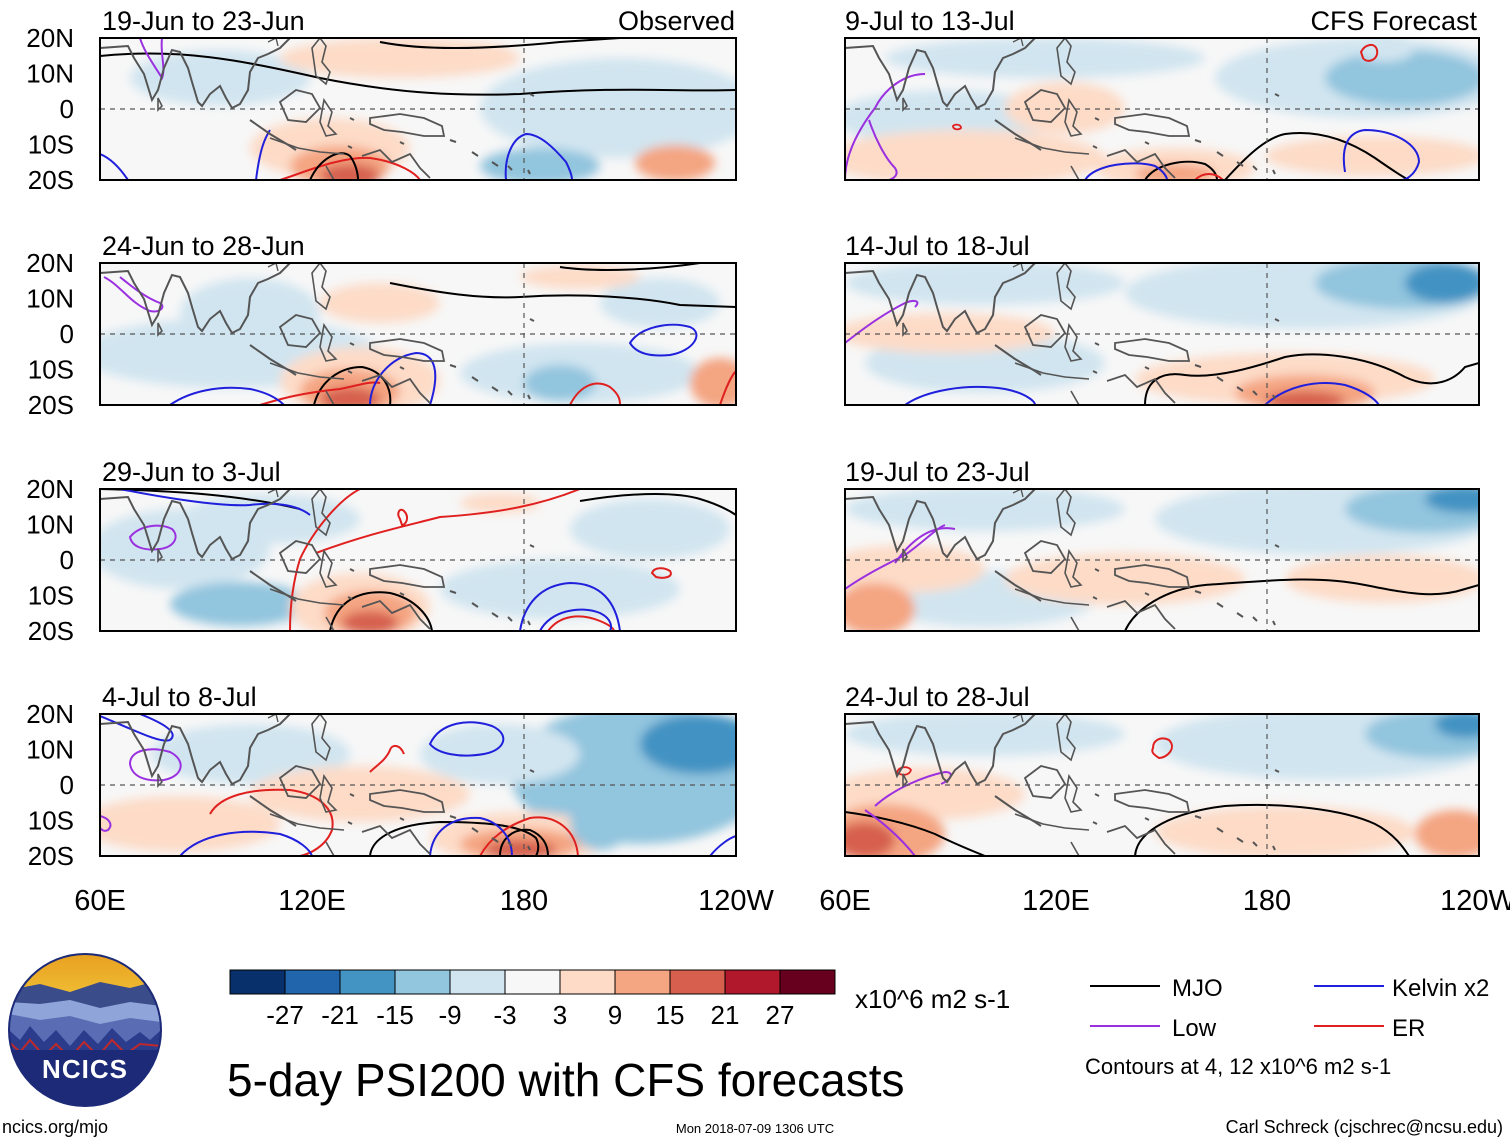  What do you see at coordinates (670, 1015) in the screenshot?
I see `colorbar-tick-label: 15` at bounding box center [670, 1015].